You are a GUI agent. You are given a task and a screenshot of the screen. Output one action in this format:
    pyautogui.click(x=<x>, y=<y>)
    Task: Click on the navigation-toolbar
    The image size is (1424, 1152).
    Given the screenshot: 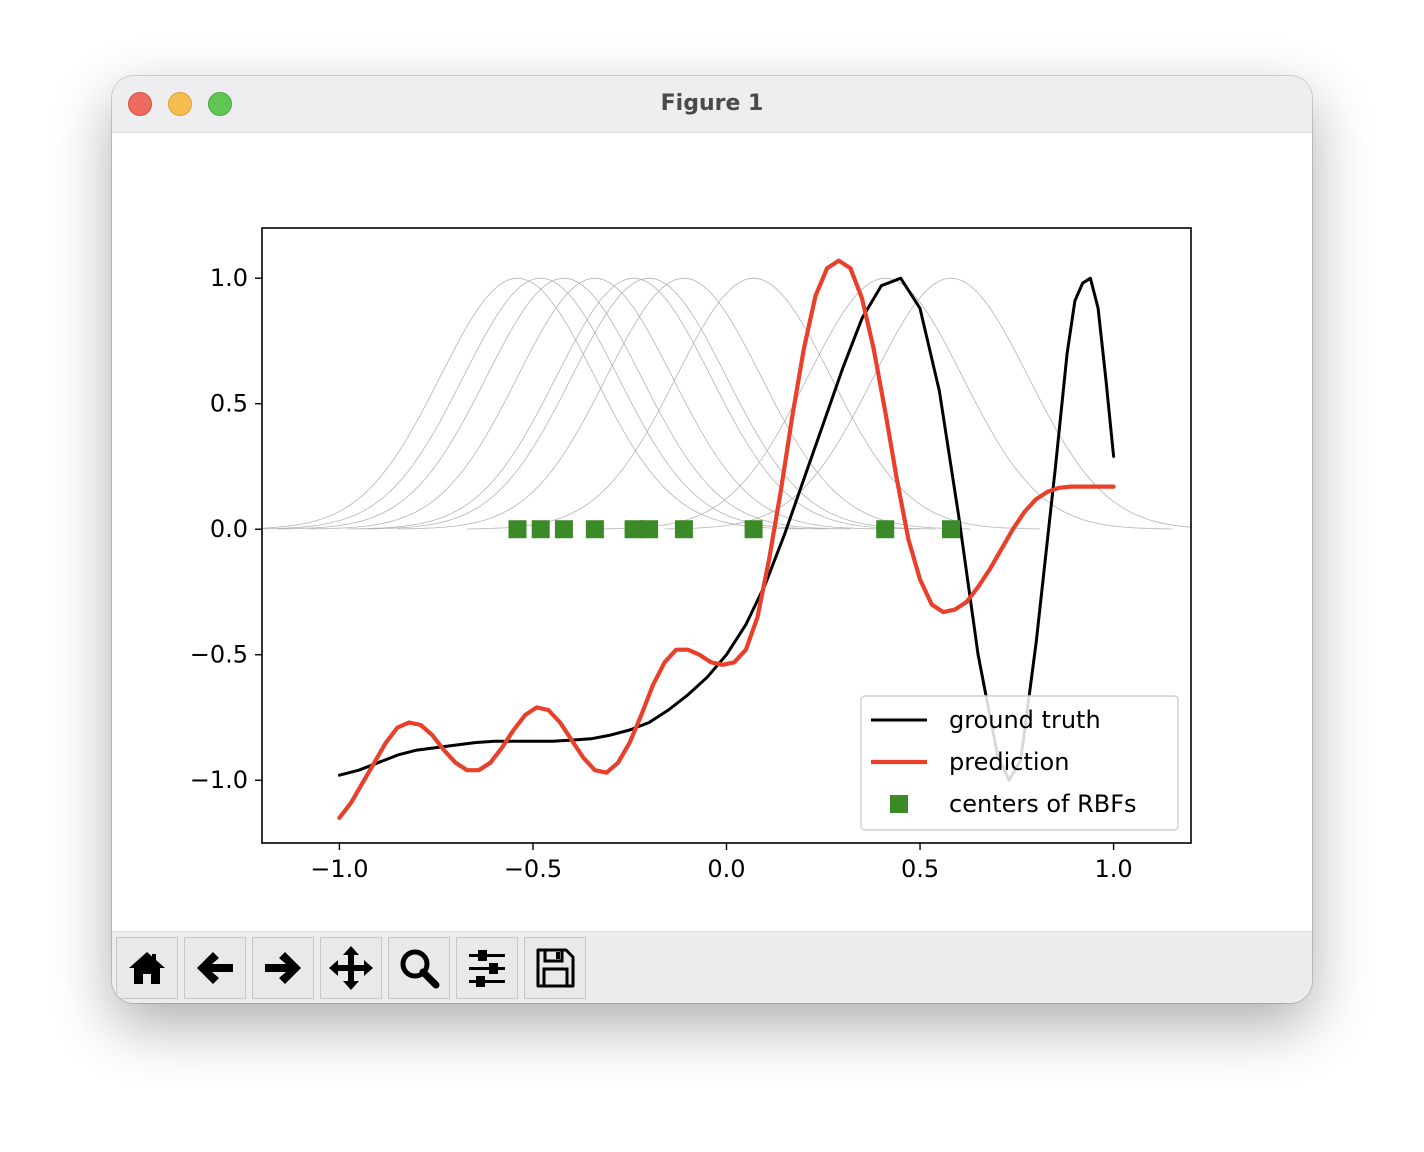 What is the action you would take?
    pyautogui.click(x=712, y=967)
    